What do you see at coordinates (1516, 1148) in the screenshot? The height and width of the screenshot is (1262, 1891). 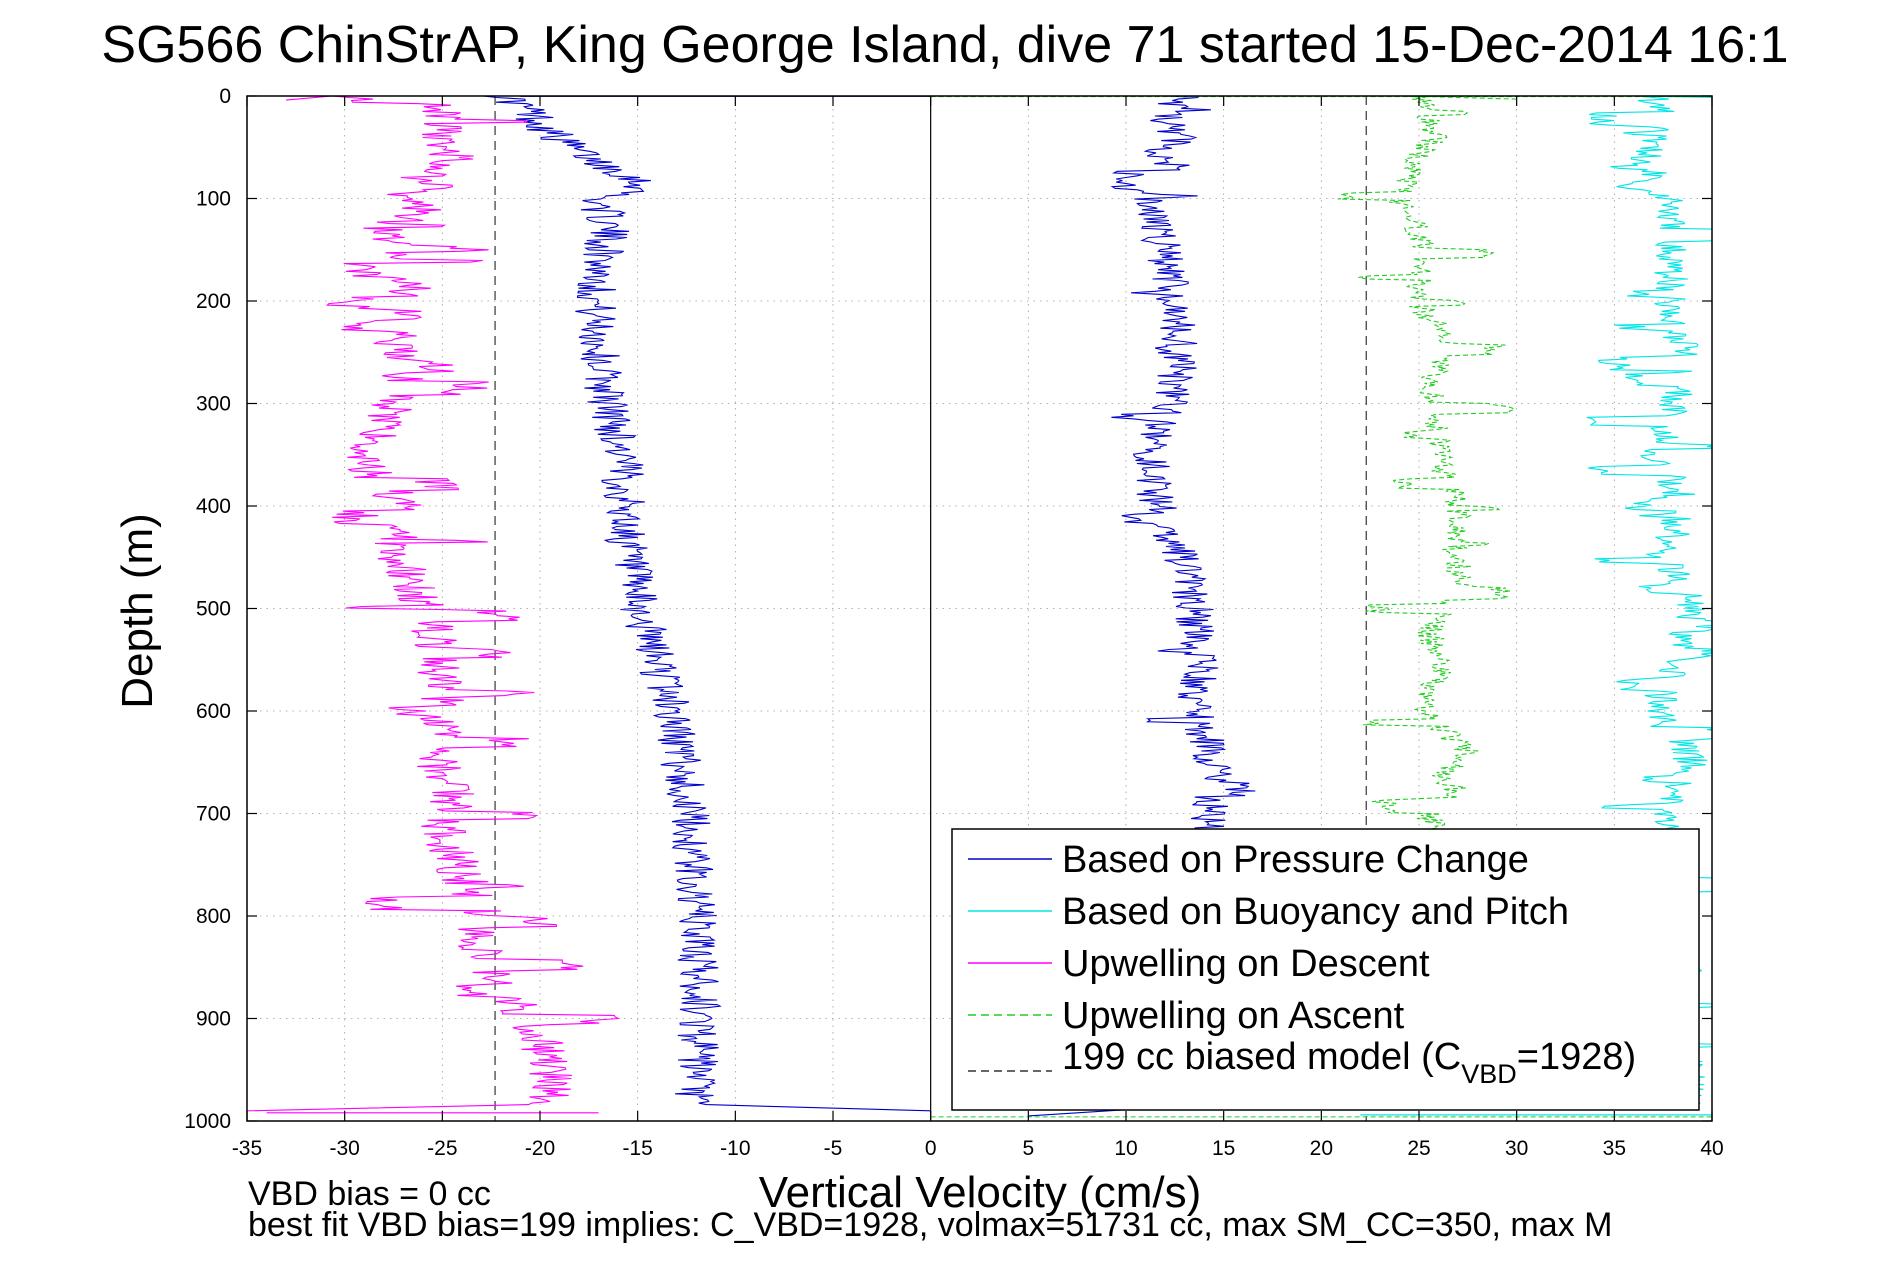 I see `x-tick-label: 30` at bounding box center [1516, 1148].